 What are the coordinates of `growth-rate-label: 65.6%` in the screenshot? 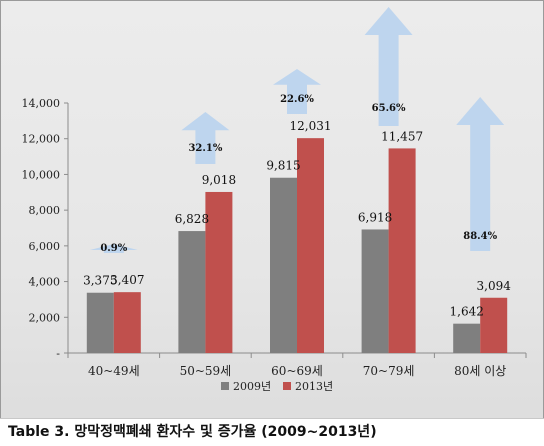 It's located at (389, 108).